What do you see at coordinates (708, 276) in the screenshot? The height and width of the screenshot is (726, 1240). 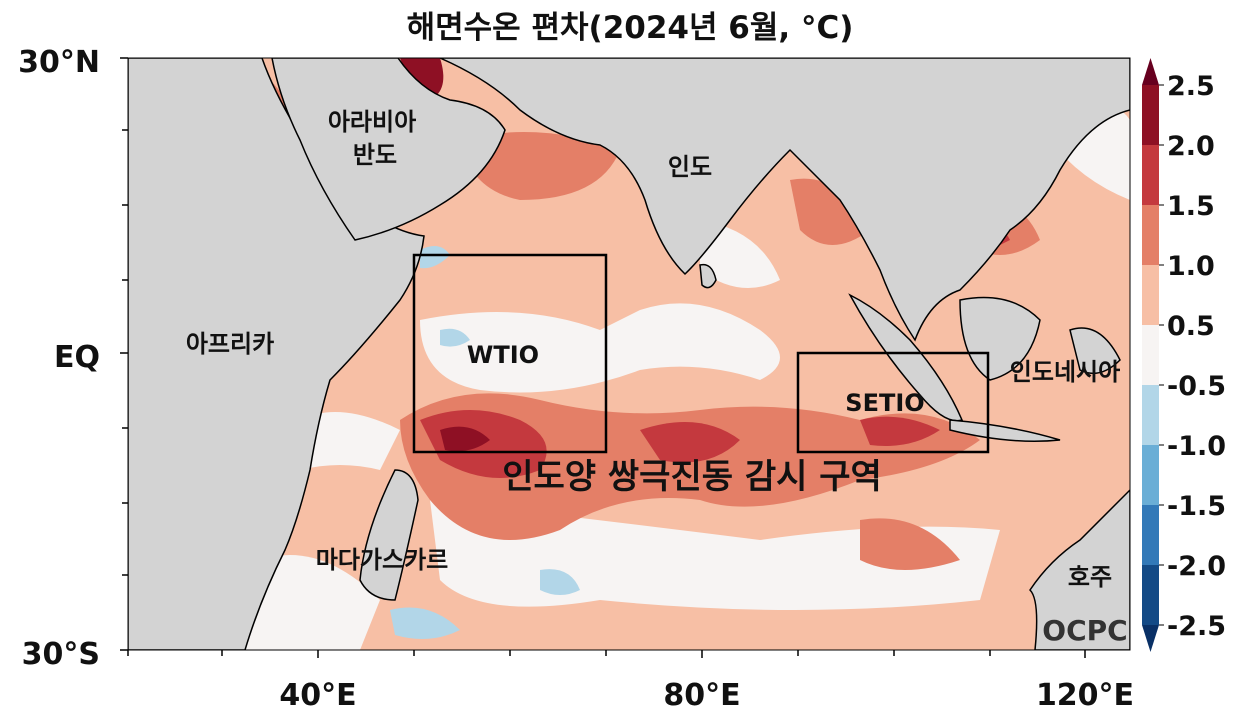 I see `sri-lanka-land` at bounding box center [708, 276].